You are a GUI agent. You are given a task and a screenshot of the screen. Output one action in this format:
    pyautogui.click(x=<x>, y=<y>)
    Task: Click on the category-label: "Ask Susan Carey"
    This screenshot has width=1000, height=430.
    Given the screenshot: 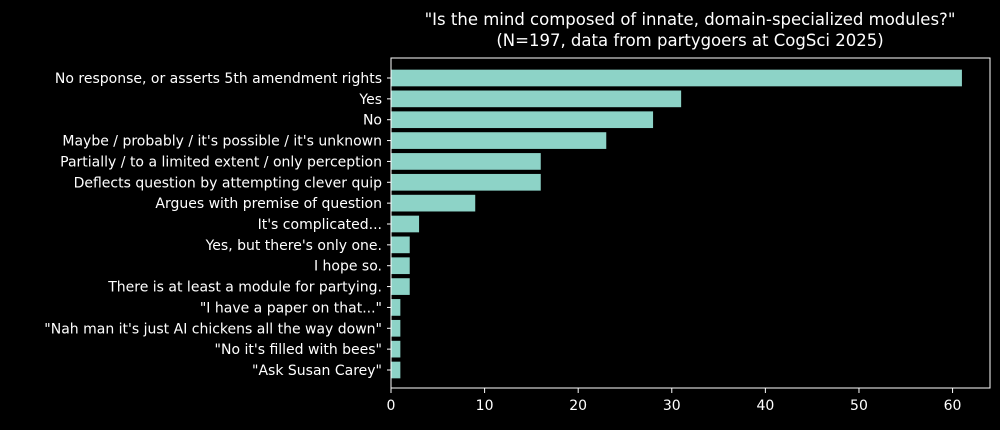 What is the action you would take?
    pyautogui.click(x=317, y=371)
    